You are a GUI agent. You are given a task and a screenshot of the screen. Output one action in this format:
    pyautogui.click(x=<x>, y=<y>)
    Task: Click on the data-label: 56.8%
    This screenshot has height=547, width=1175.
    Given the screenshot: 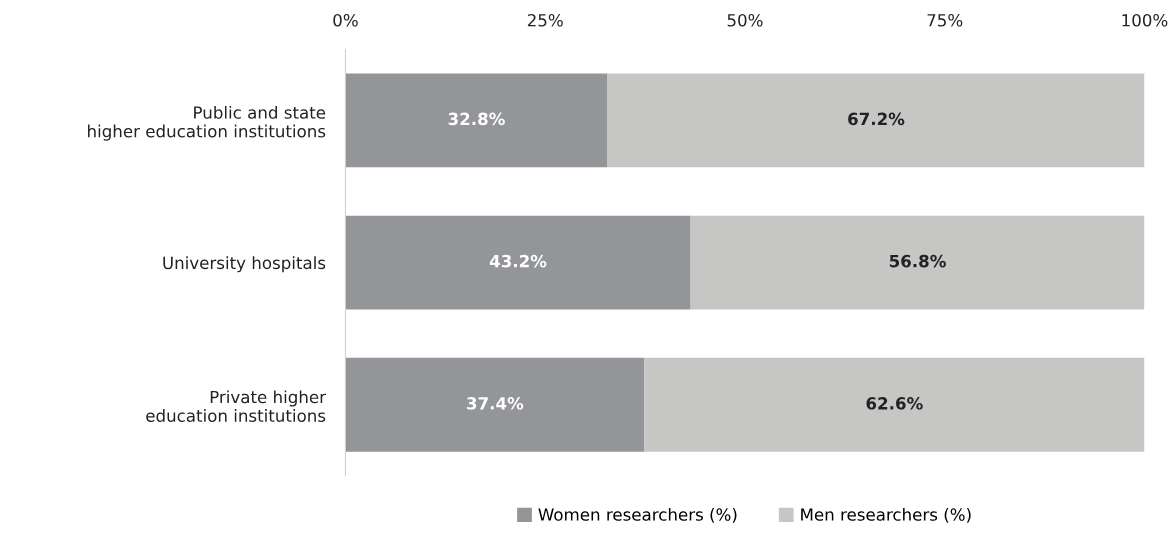 What is the action you would take?
    pyautogui.click(x=917, y=261)
    